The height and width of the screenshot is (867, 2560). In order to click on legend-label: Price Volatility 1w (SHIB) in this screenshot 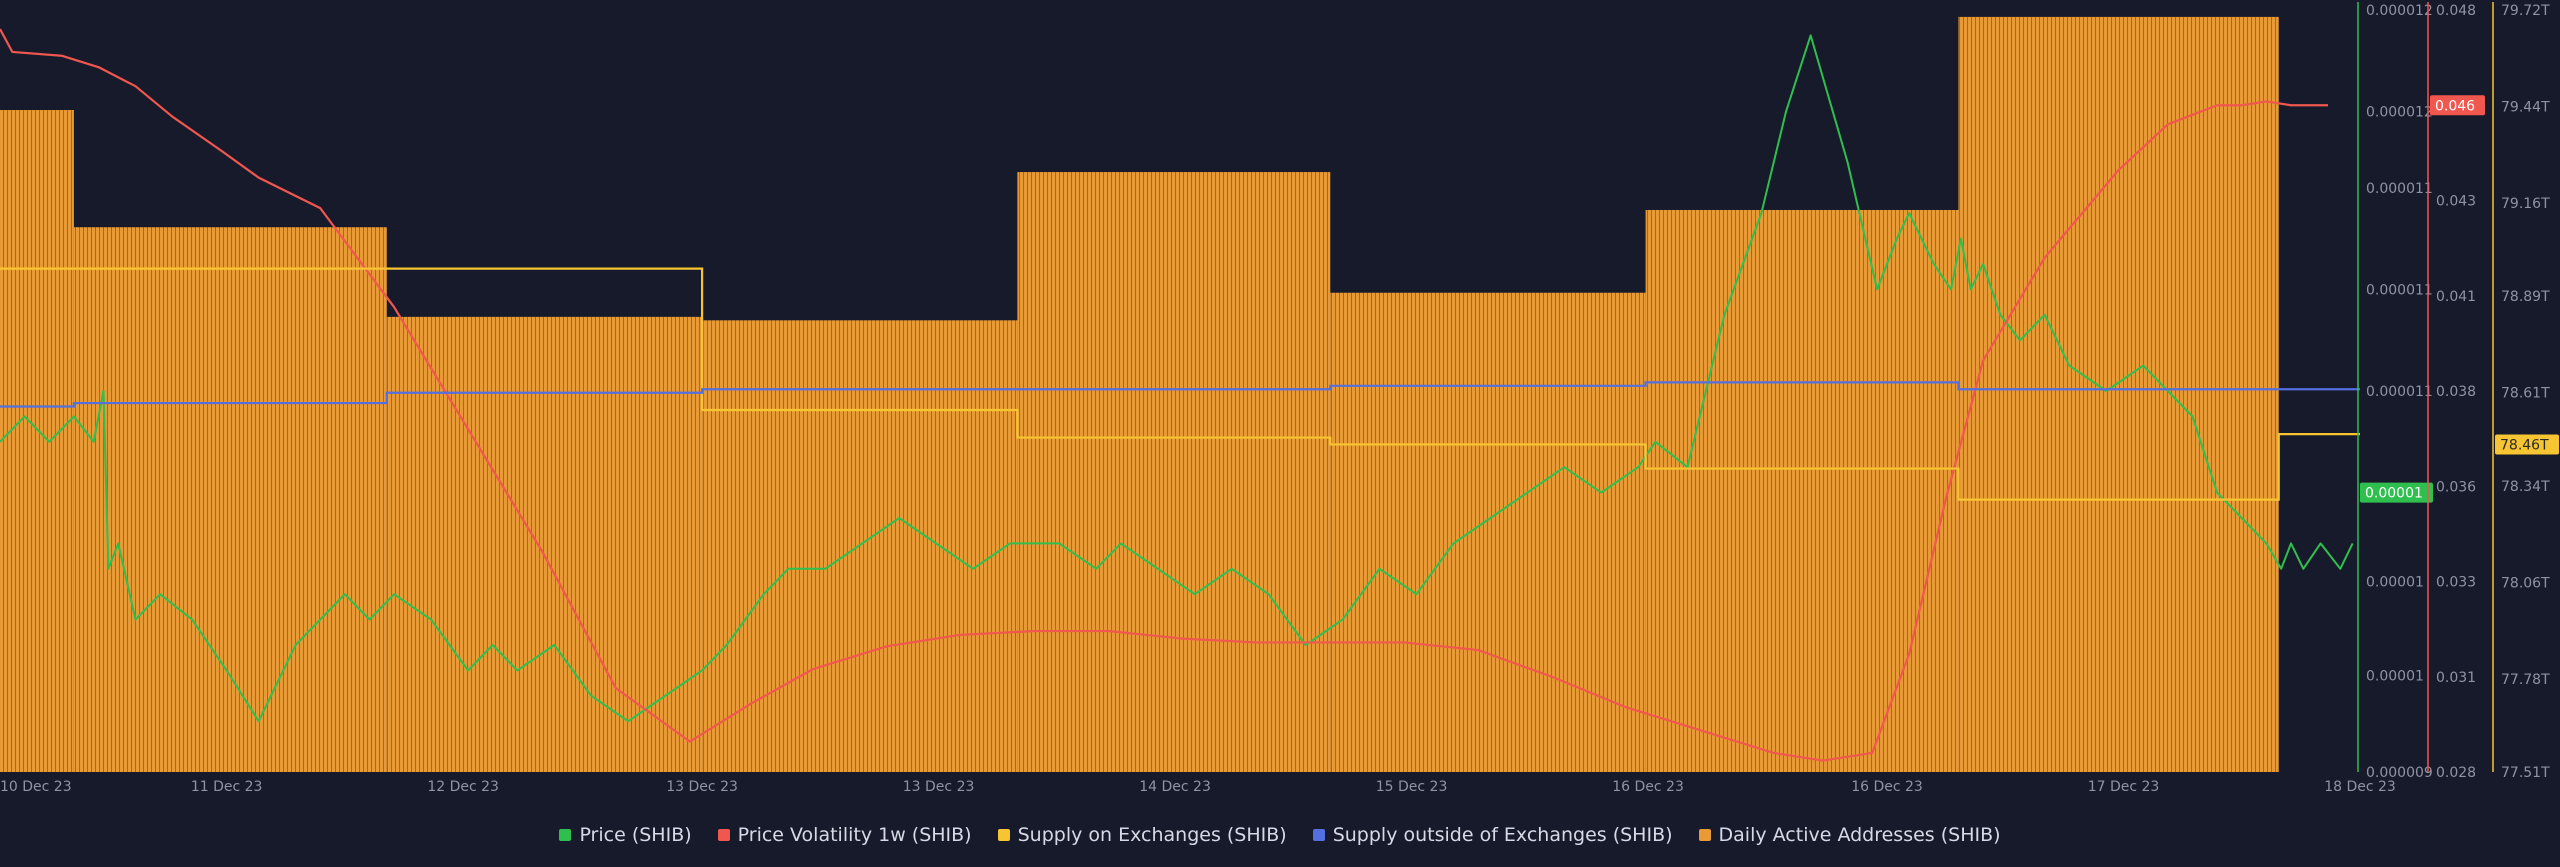, I will do `click(854, 835)`.